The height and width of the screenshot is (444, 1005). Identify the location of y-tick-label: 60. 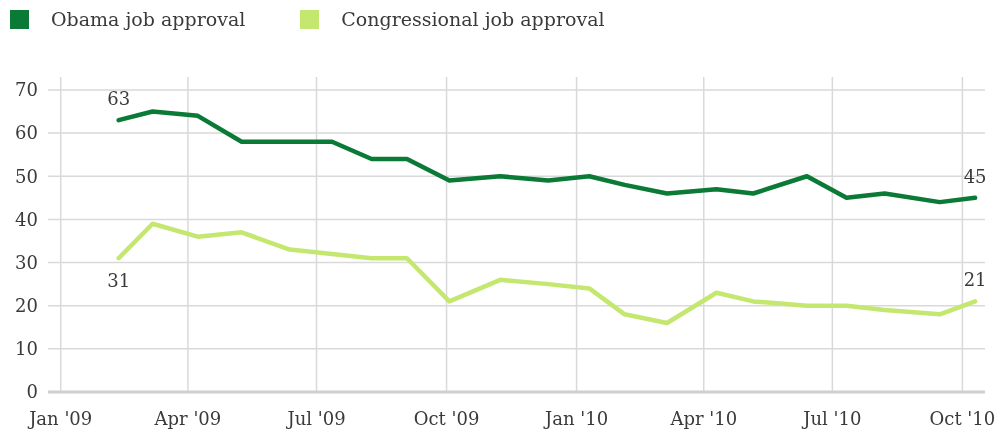
(26, 133).